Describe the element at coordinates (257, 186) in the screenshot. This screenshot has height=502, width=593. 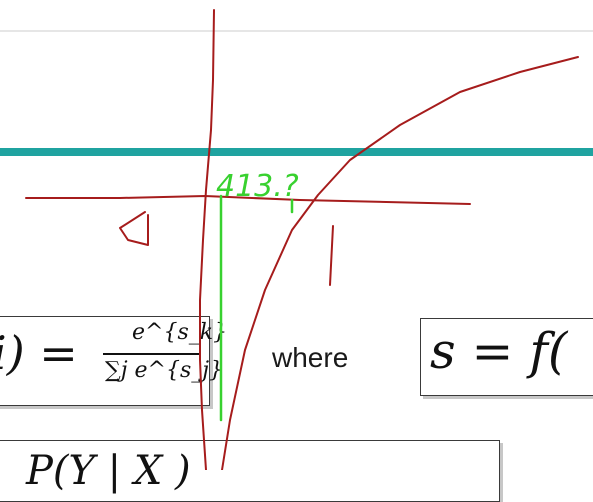
I see `green-handwritten-label: 413.?` at that location.